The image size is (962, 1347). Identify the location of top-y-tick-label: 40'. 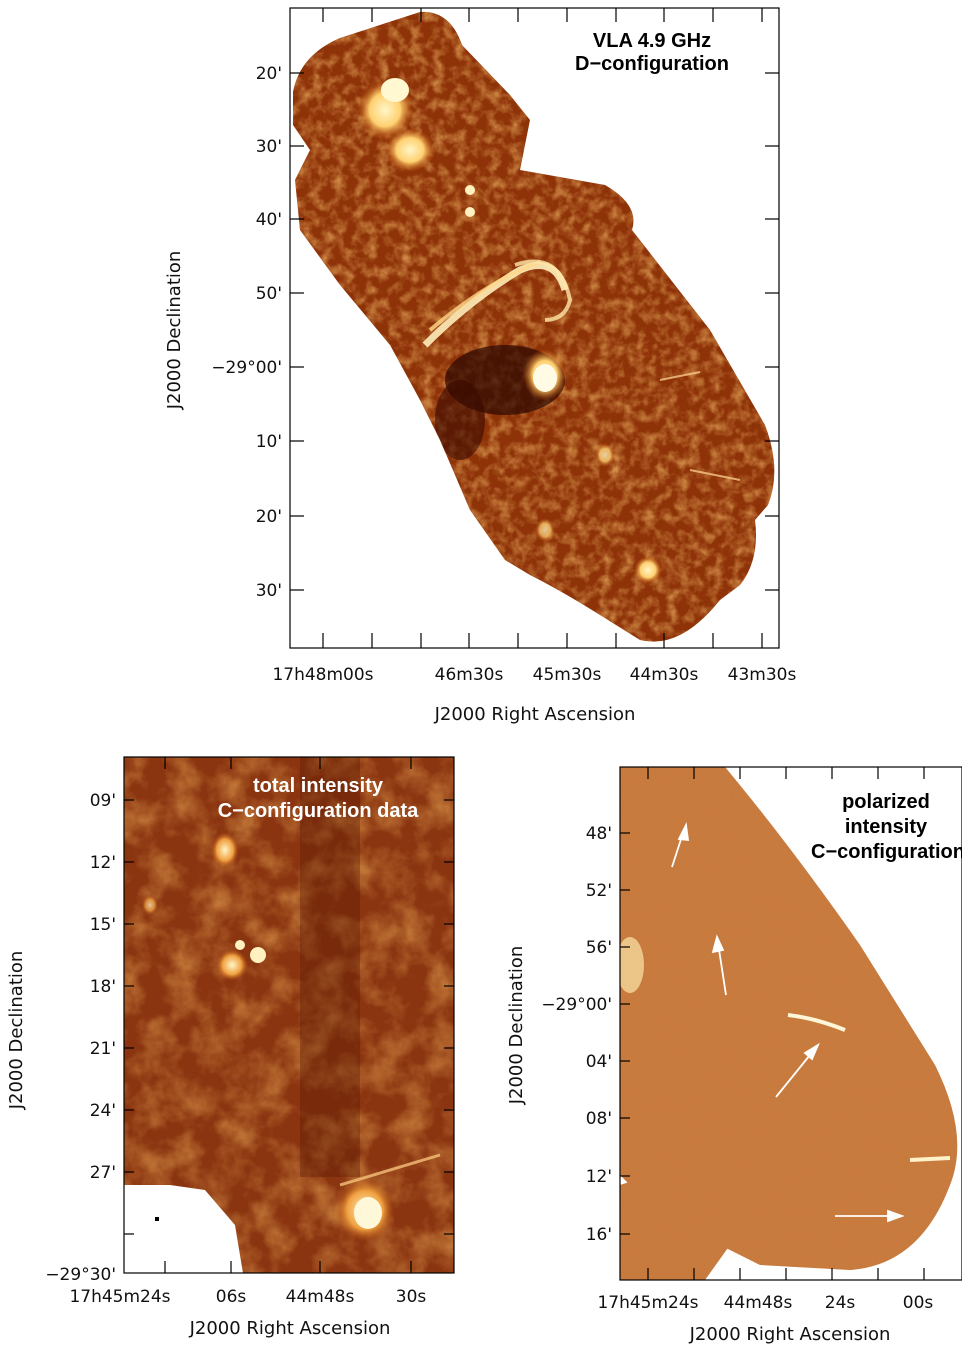
(269, 220).